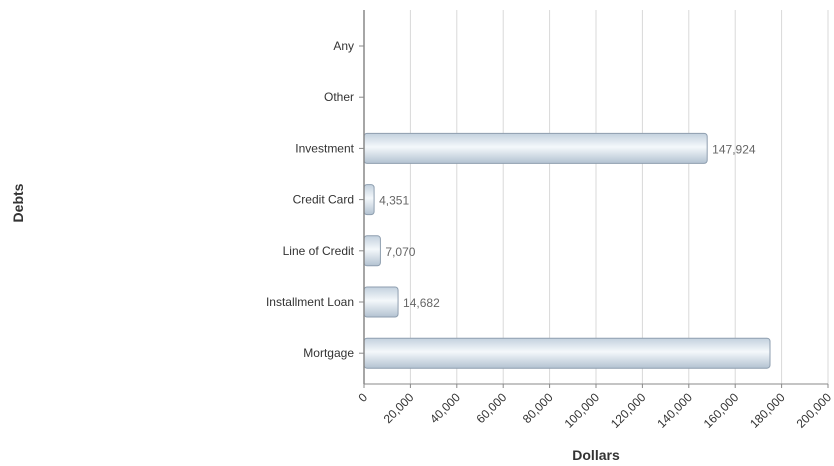  Describe the element at coordinates (18, 202) in the screenshot. I see `y-axis-title: Debts` at that location.